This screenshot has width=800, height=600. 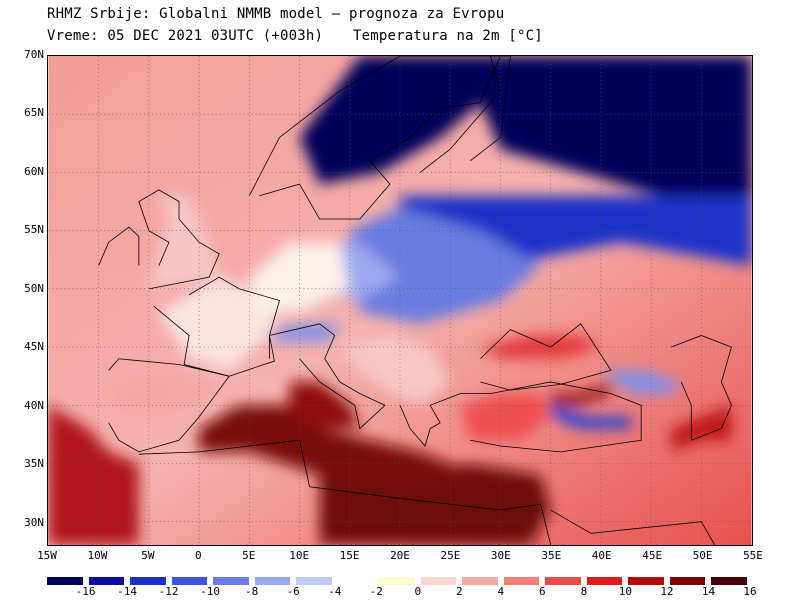 I want to click on colorbar-label: 10, so click(x=625, y=591).